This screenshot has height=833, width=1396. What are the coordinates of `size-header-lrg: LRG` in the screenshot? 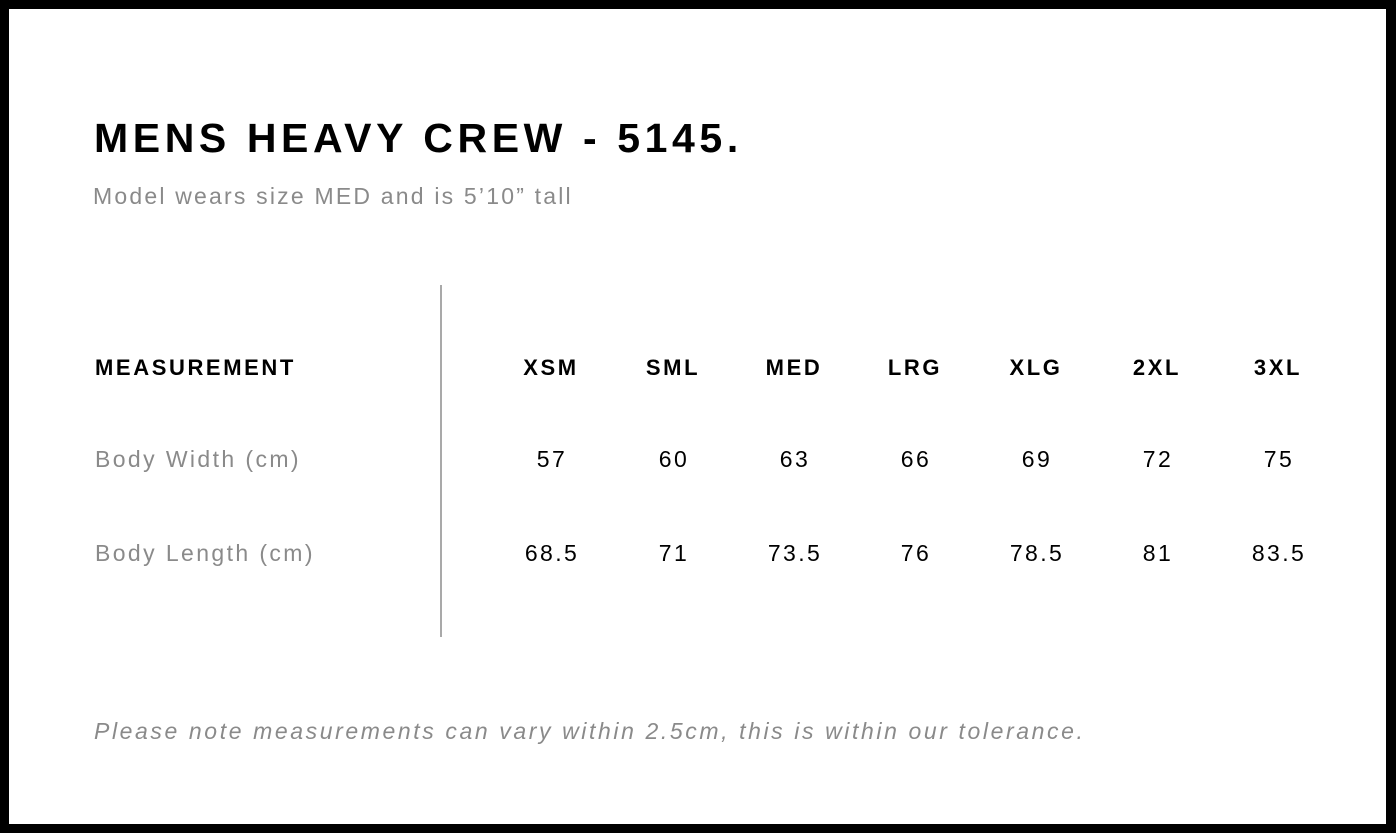 It's located at (915, 367).